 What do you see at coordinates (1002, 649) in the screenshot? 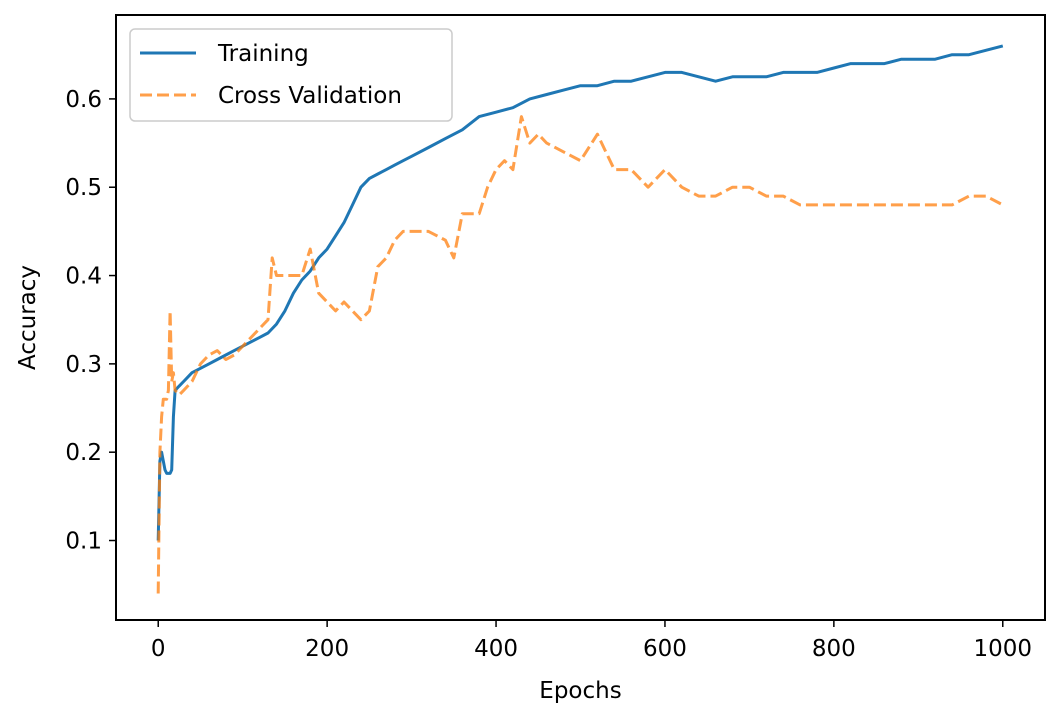
I see `x-tick-label: 1000` at bounding box center [1002, 649].